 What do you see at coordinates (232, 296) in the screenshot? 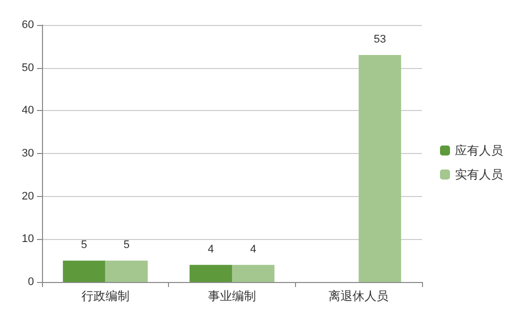
I see `x-tick-label: 事业编制` at bounding box center [232, 296].